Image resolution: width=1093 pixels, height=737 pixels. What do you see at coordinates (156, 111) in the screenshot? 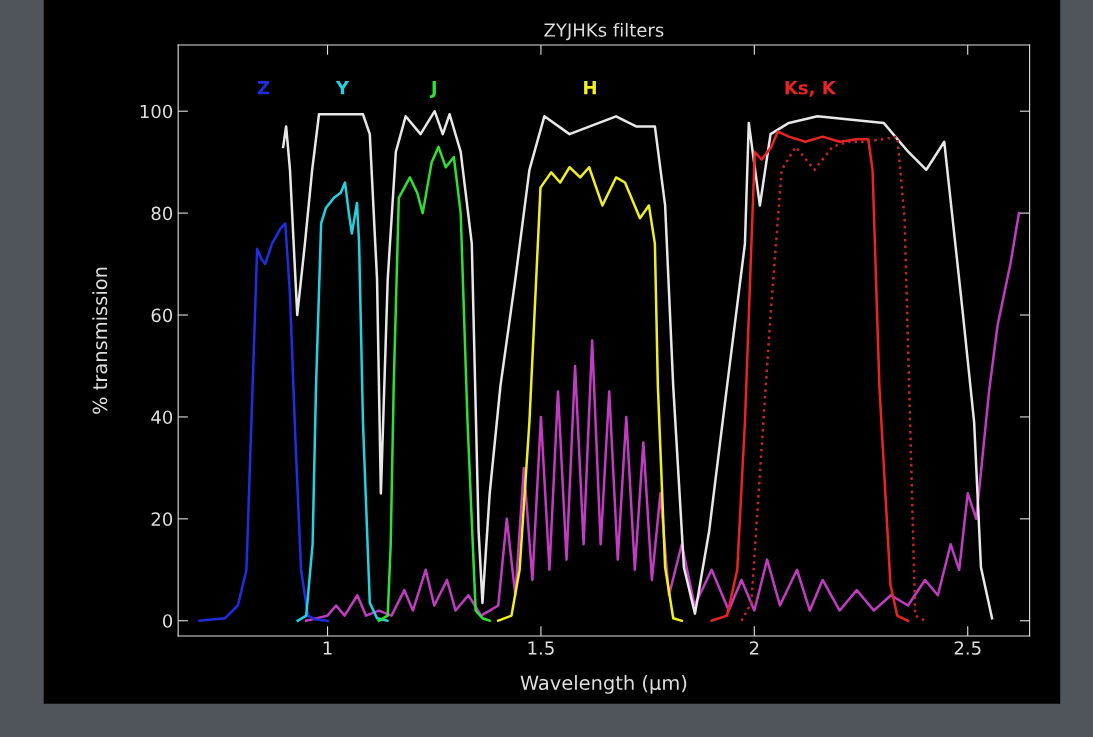
I see `y-tick-label: 100` at bounding box center [156, 111].